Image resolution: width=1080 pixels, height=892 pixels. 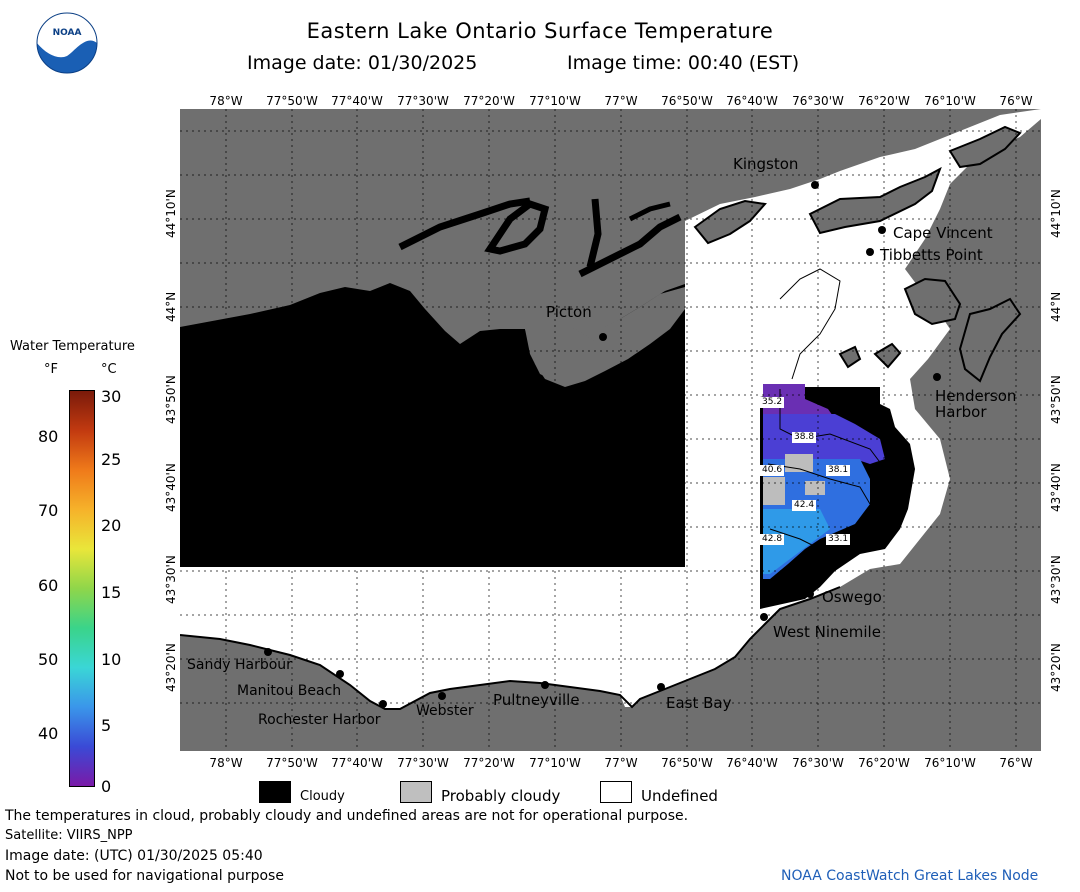 I want to click on cape-vincent-dot, so click(x=882, y=230).